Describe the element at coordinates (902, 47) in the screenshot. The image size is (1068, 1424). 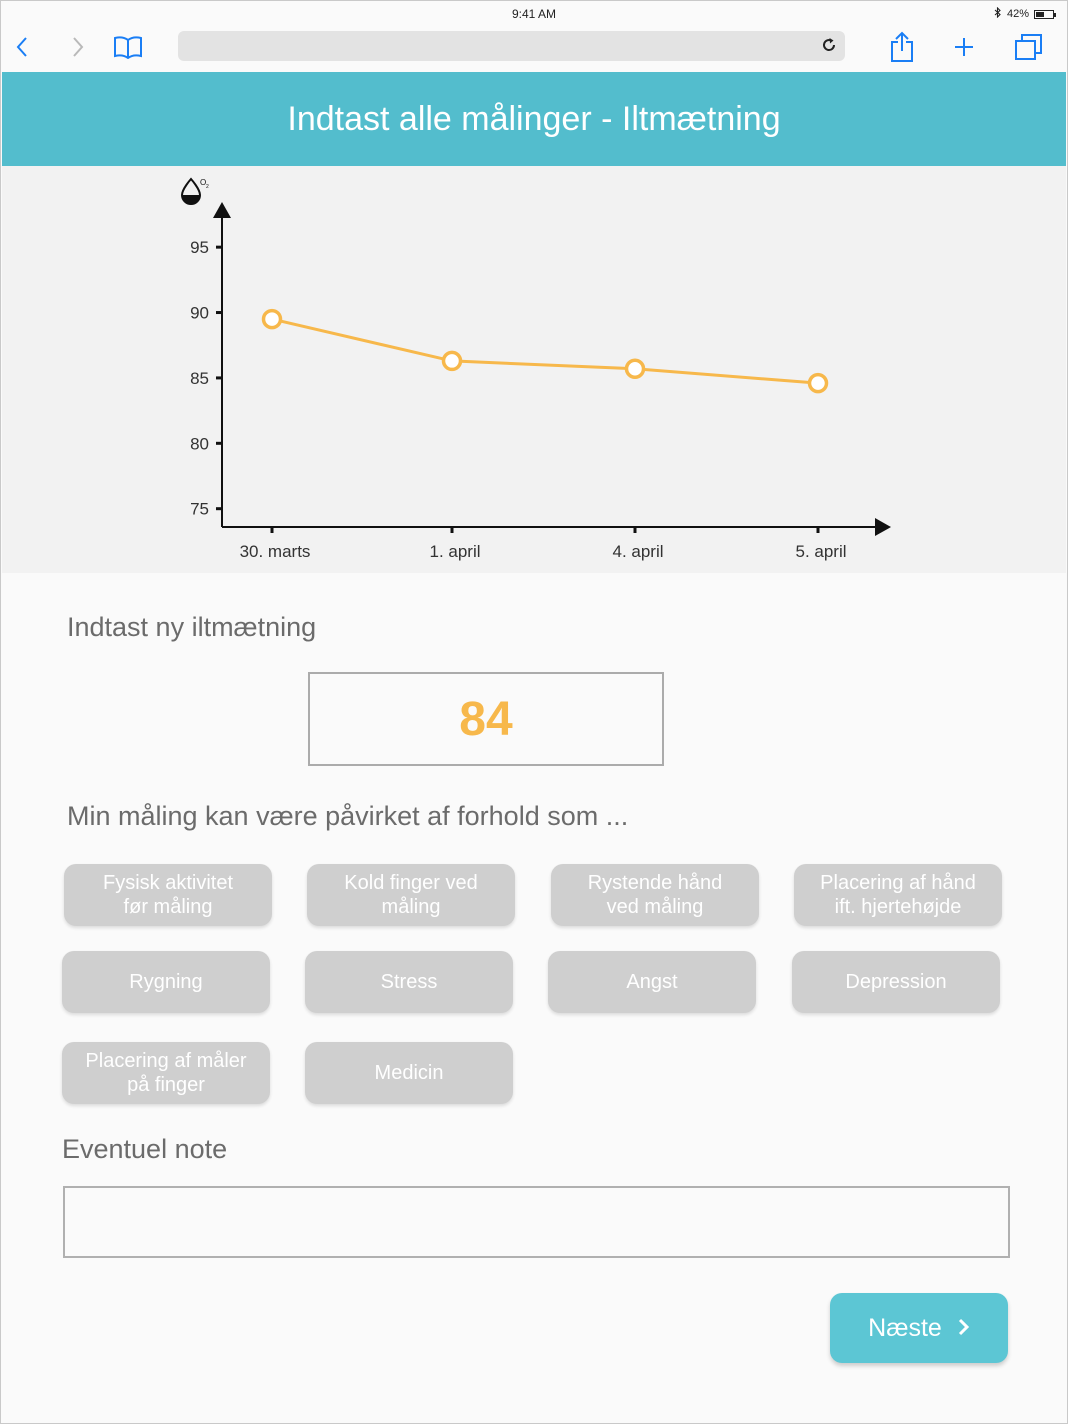
I see `share-icon` at that location.